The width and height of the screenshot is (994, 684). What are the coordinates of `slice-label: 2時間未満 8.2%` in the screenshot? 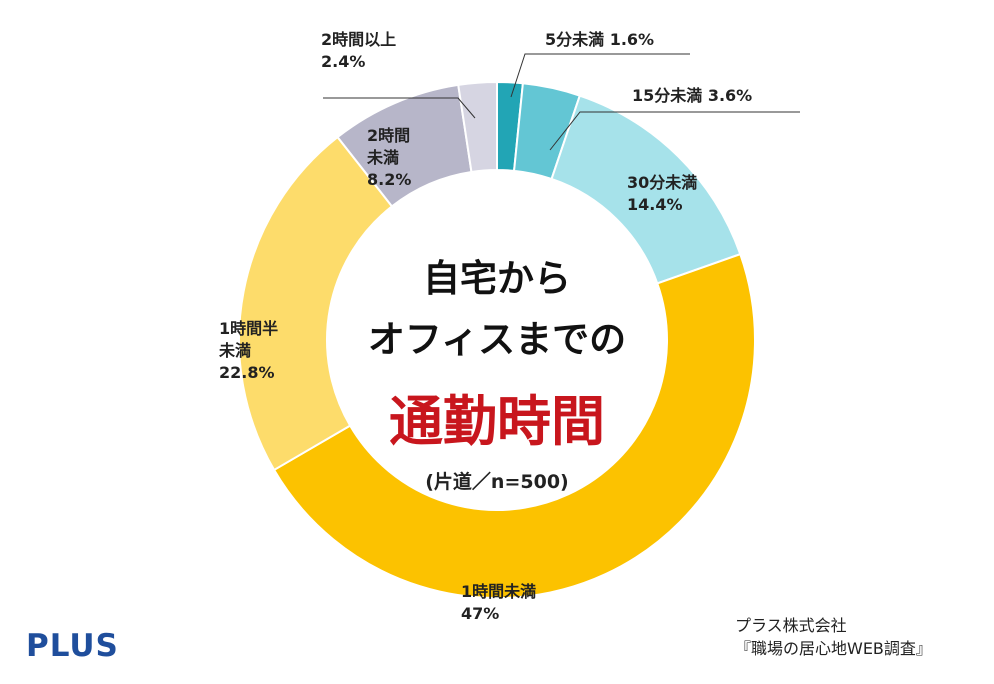 It's located at (388, 157).